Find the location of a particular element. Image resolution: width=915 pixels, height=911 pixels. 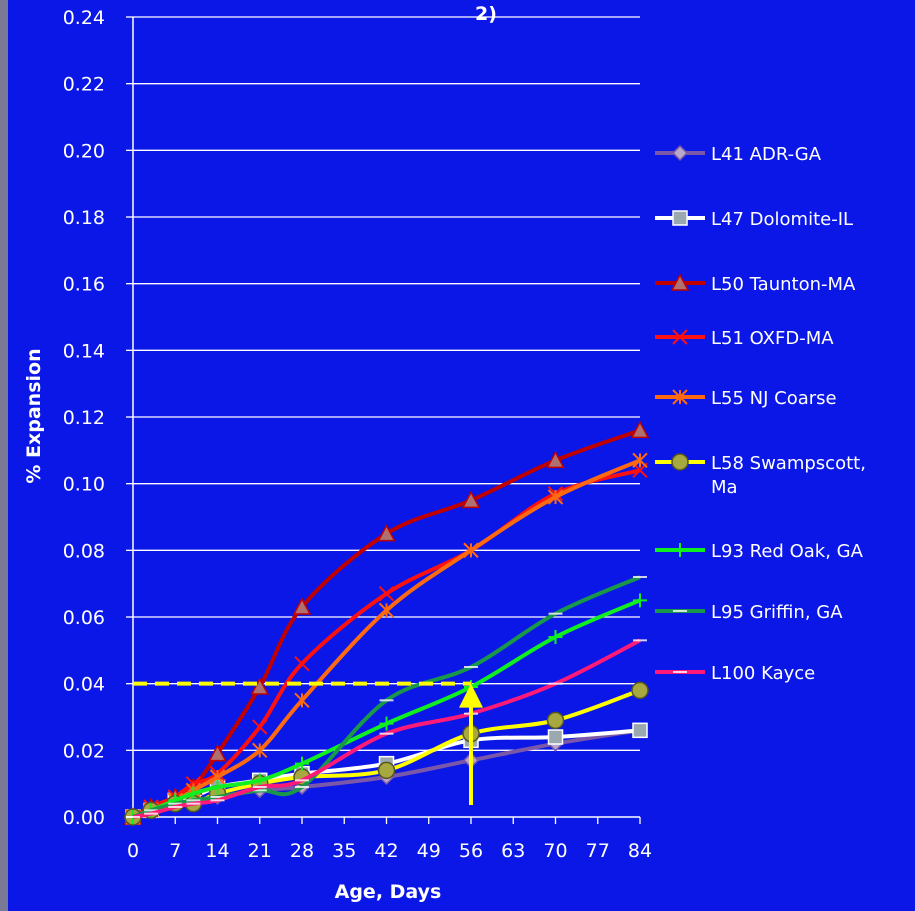

y-tick-label: 0.02 is located at coordinates (84, 751).